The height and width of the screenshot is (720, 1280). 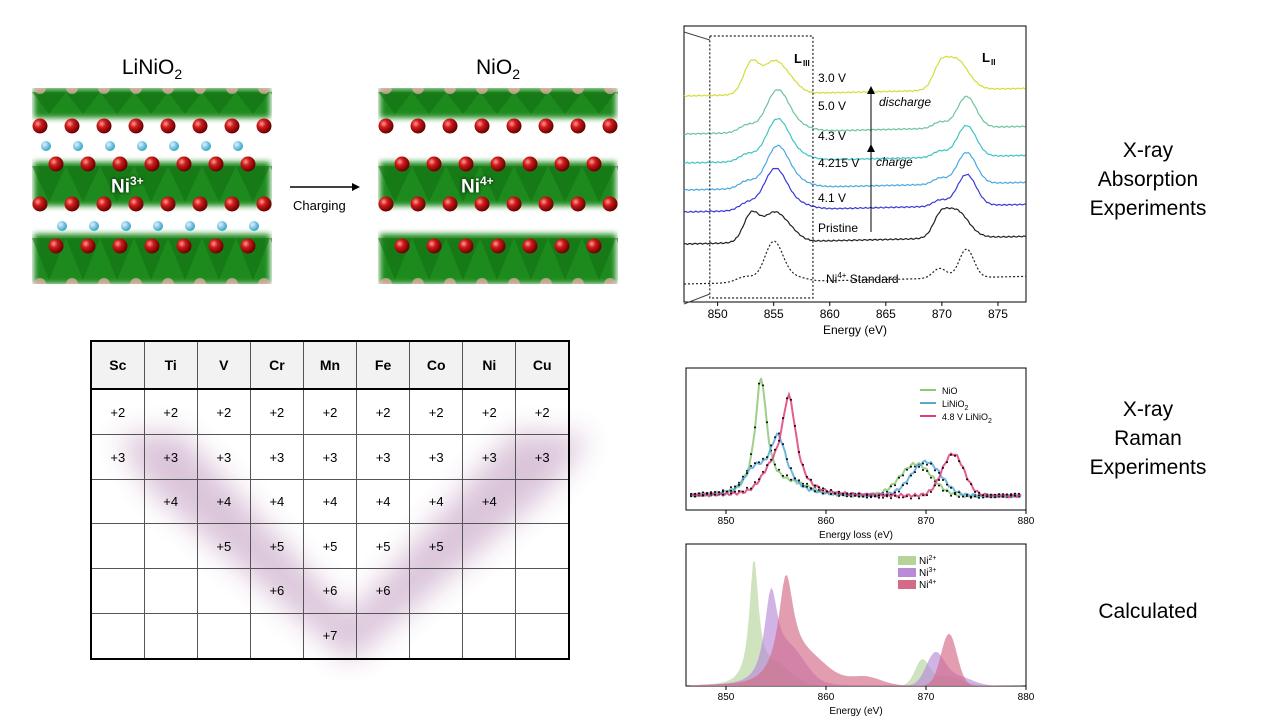 What do you see at coordinates (761, 167) in the screenshot?
I see `l3-region-box` at bounding box center [761, 167].